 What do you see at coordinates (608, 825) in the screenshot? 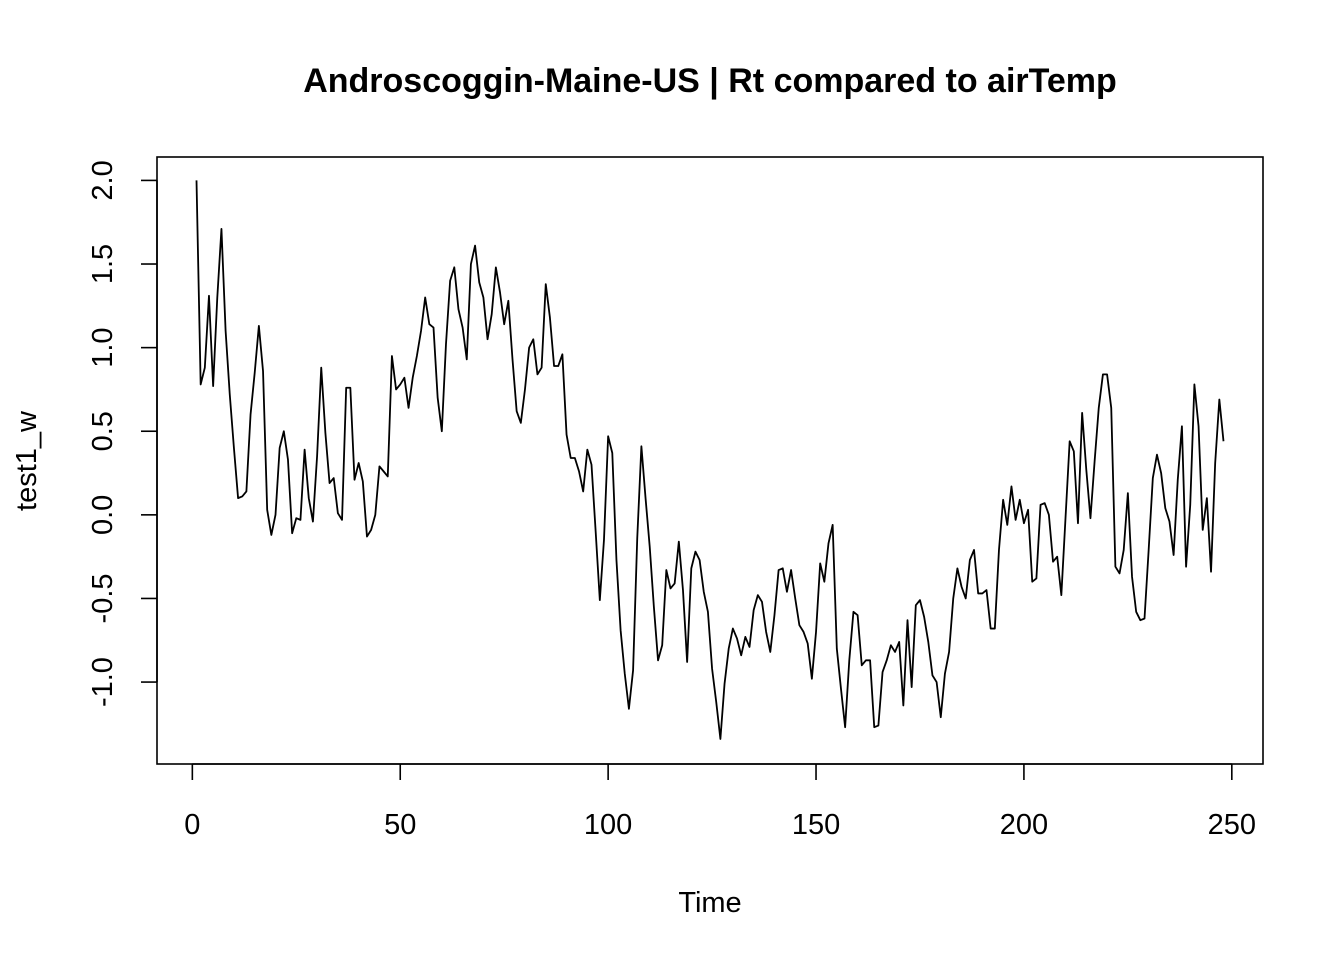
I see `x-tick-label: 100` at bounding box center [608, 825].